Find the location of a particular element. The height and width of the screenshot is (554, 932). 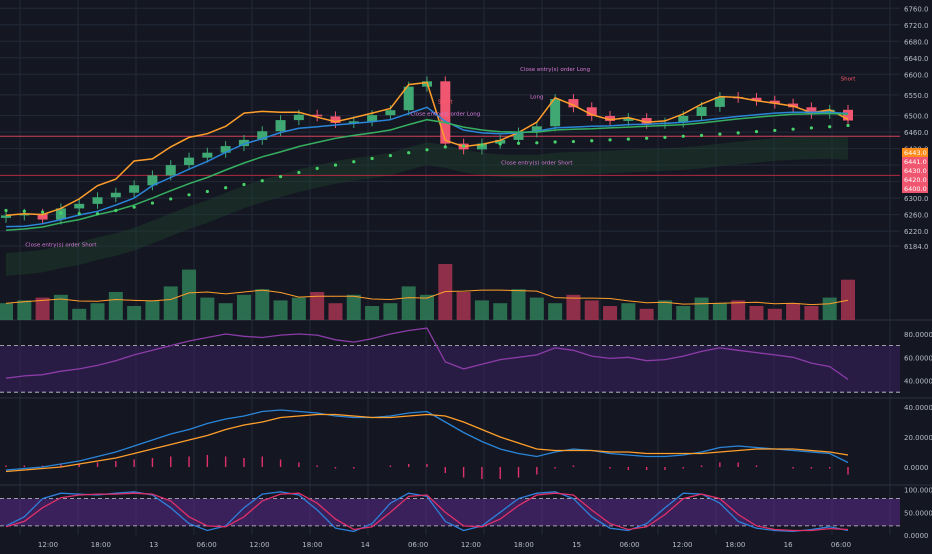

stochastic-d-line is located at coordinates (427, 512).